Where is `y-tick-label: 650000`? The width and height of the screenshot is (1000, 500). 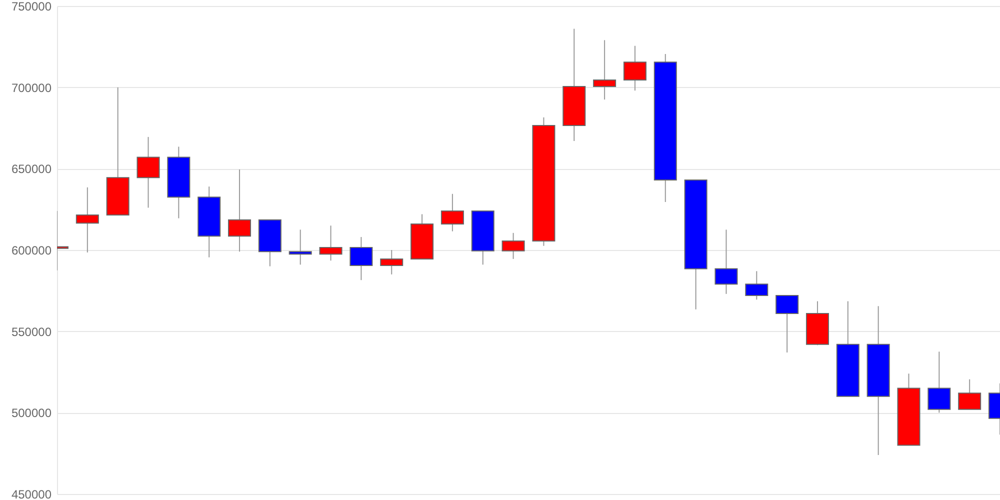 y-tick-label: 650000 is located at coordinates (31, 169).